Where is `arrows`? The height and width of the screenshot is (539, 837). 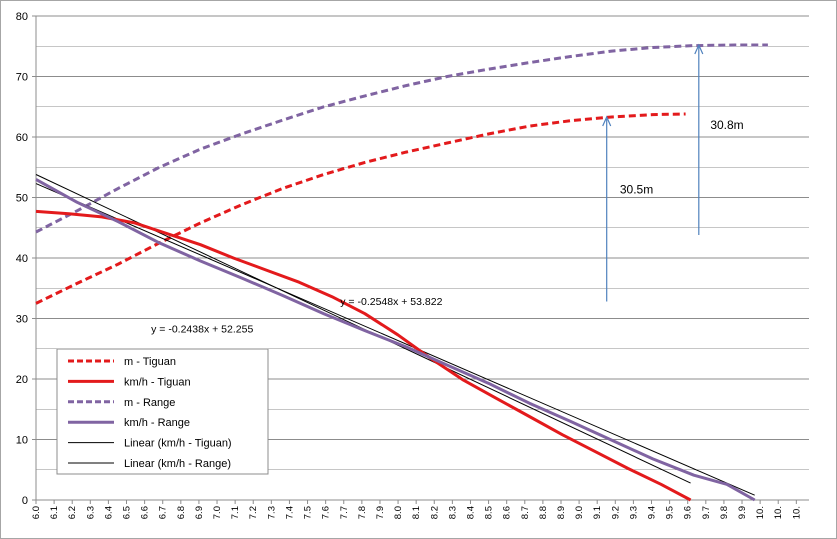 arrows is located at coordinates (653, 172).